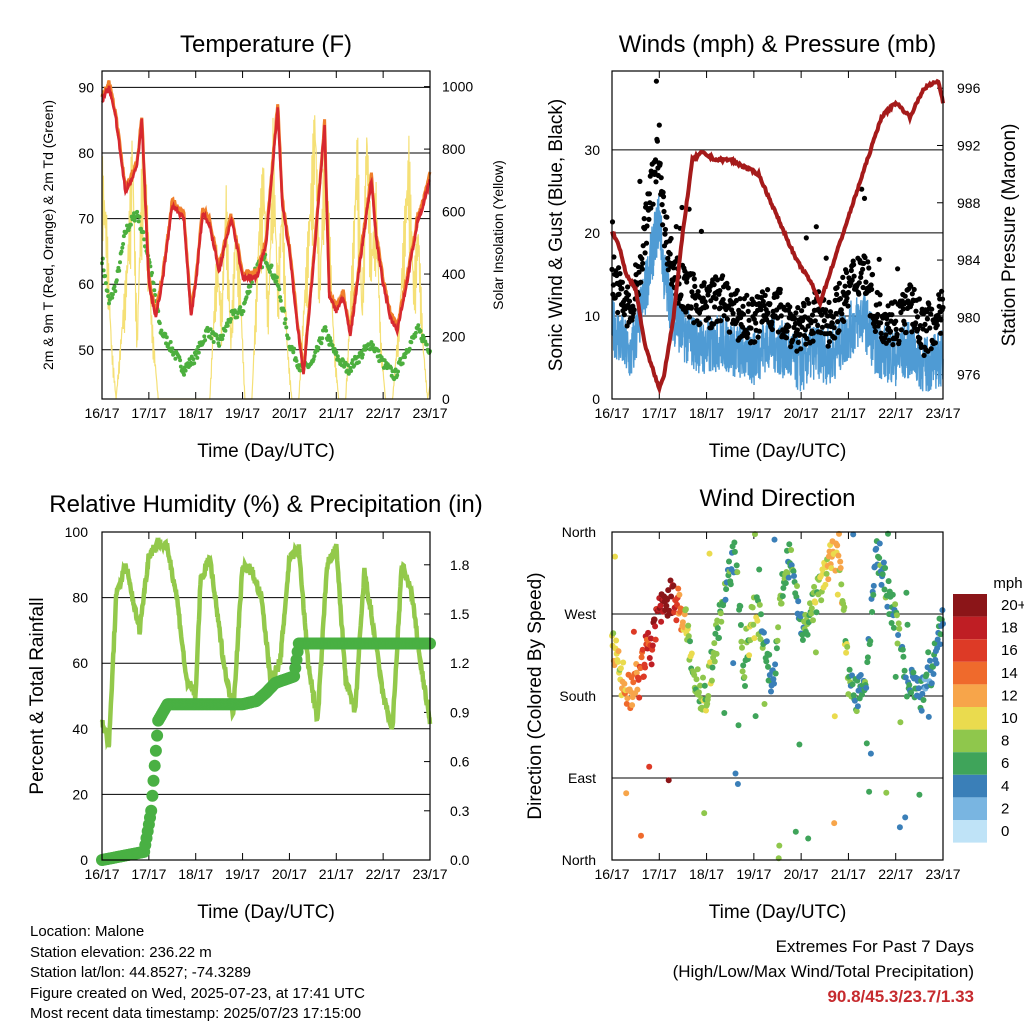  What do you see at coordinates (266, 230) in the screenshot?
I see `temp-2m-line` at bounding box center [266, 230].